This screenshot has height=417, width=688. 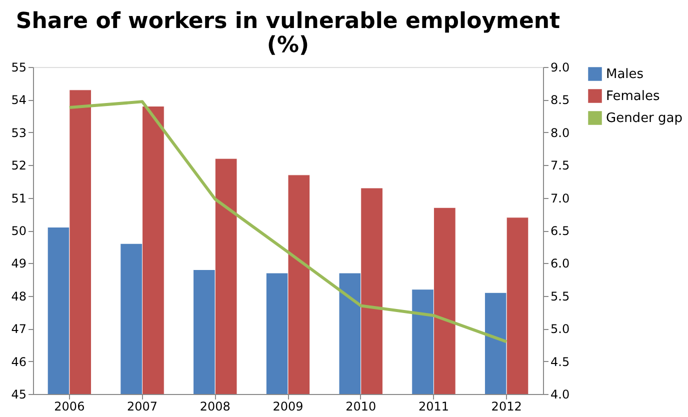 I want to click on y2-tick-label: 5.0, so click(x=560, y=329).